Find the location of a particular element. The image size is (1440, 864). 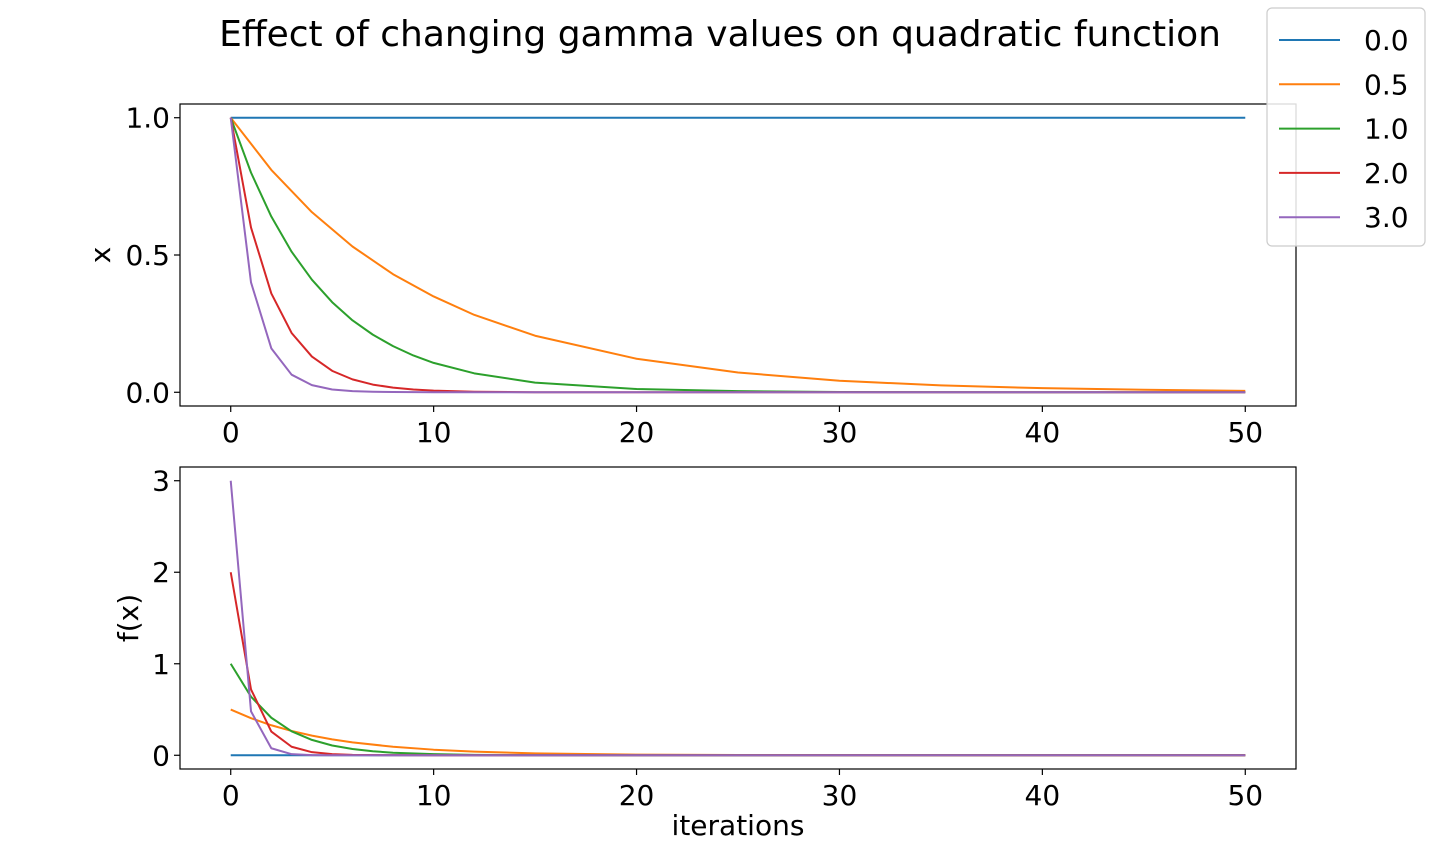

series-line-gamma-0.5 is located at coordinates (738, 732).